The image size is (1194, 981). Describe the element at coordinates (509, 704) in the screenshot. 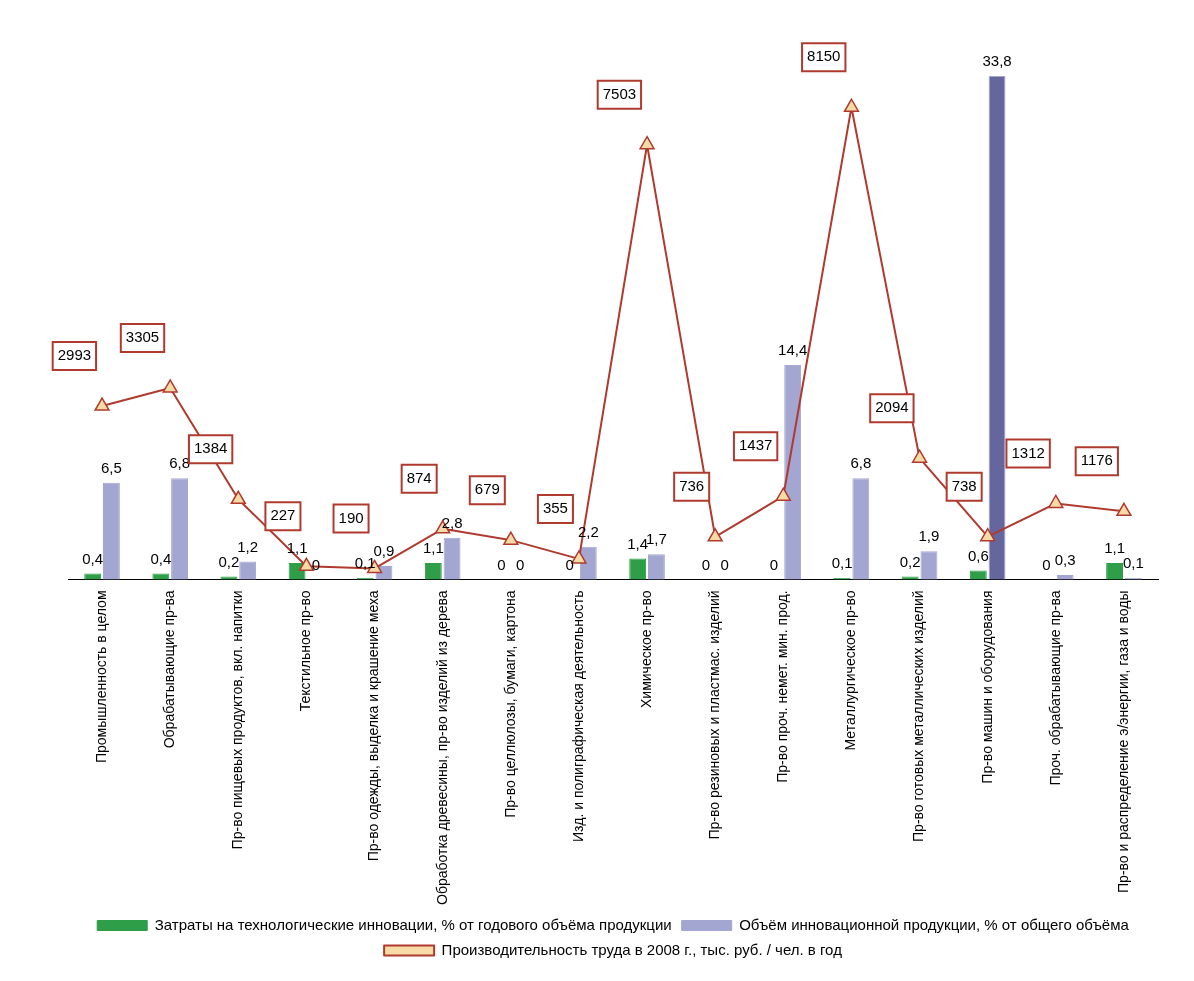

I see `x-tick-label: Пр-во целлюлозы, бумаги, картона` at that location.